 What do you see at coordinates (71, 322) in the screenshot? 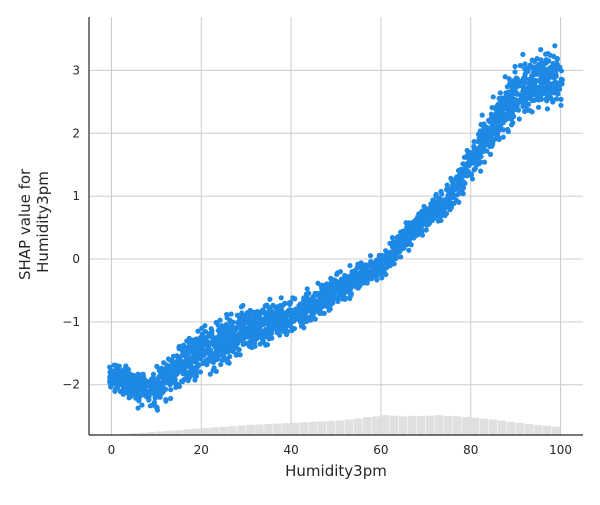
I see `y-tick-label: −1` at bounding box center [71, 322].